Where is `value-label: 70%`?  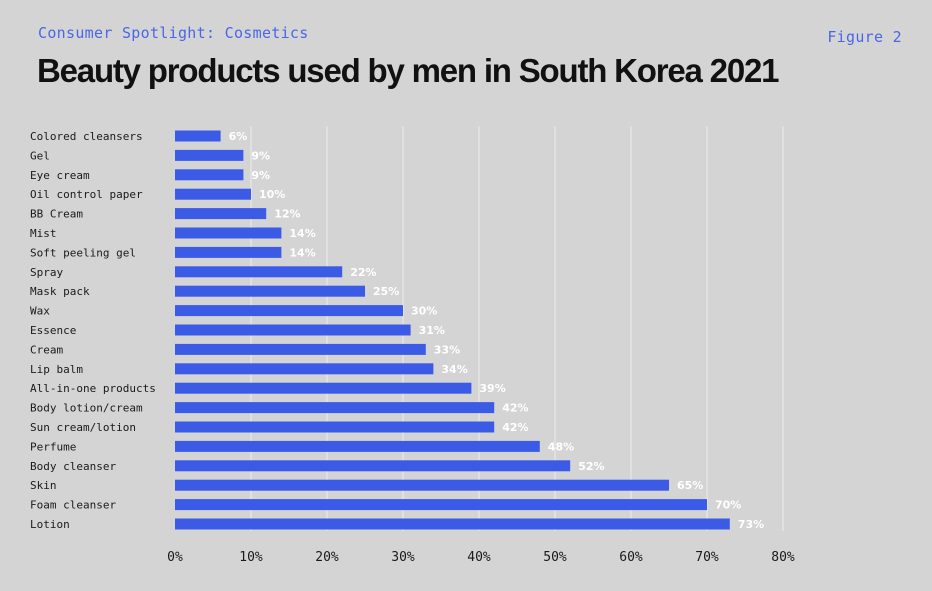 value-label: 70% is located at coordinates (728, 505).